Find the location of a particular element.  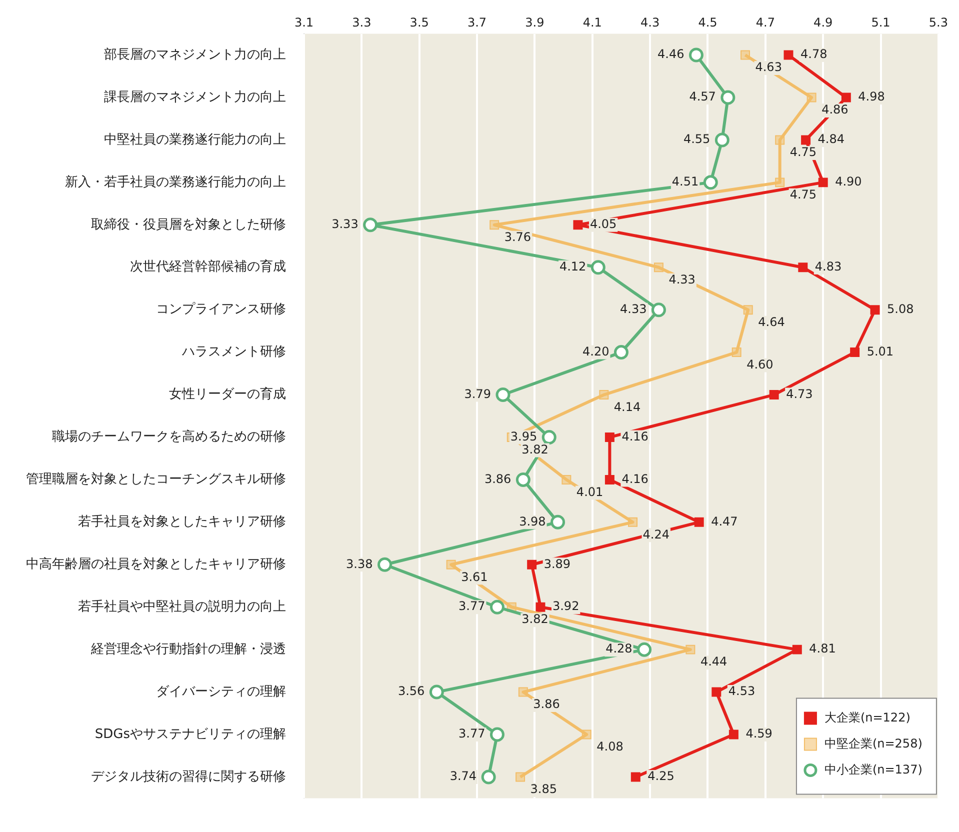

text: 4.7 is located at coordinates (765, 23).